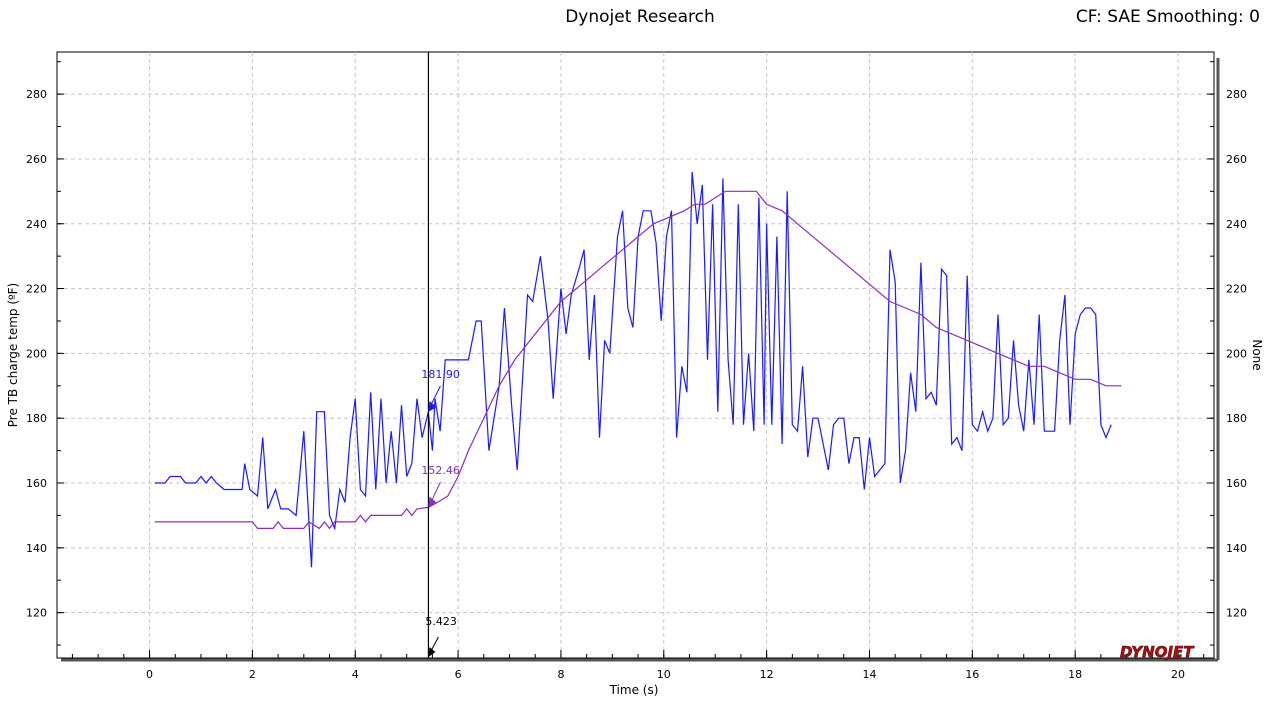 The image size is (1280, 719). Describe the element at coordinates (1236, 483) in the screenshot. I see `tick-label-y-right: 160` at that location.